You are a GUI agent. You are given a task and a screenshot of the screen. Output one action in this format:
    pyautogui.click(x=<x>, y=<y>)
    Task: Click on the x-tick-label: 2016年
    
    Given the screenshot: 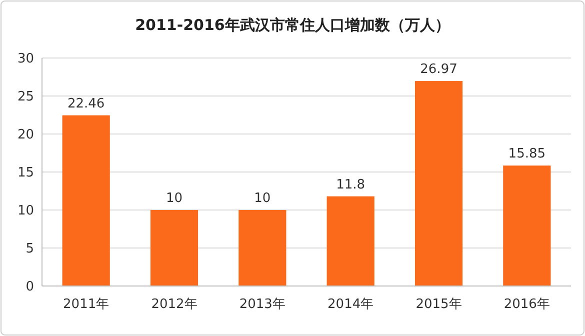 What is the action you would take?
    pyautogui.click(x=527, y=304)
    